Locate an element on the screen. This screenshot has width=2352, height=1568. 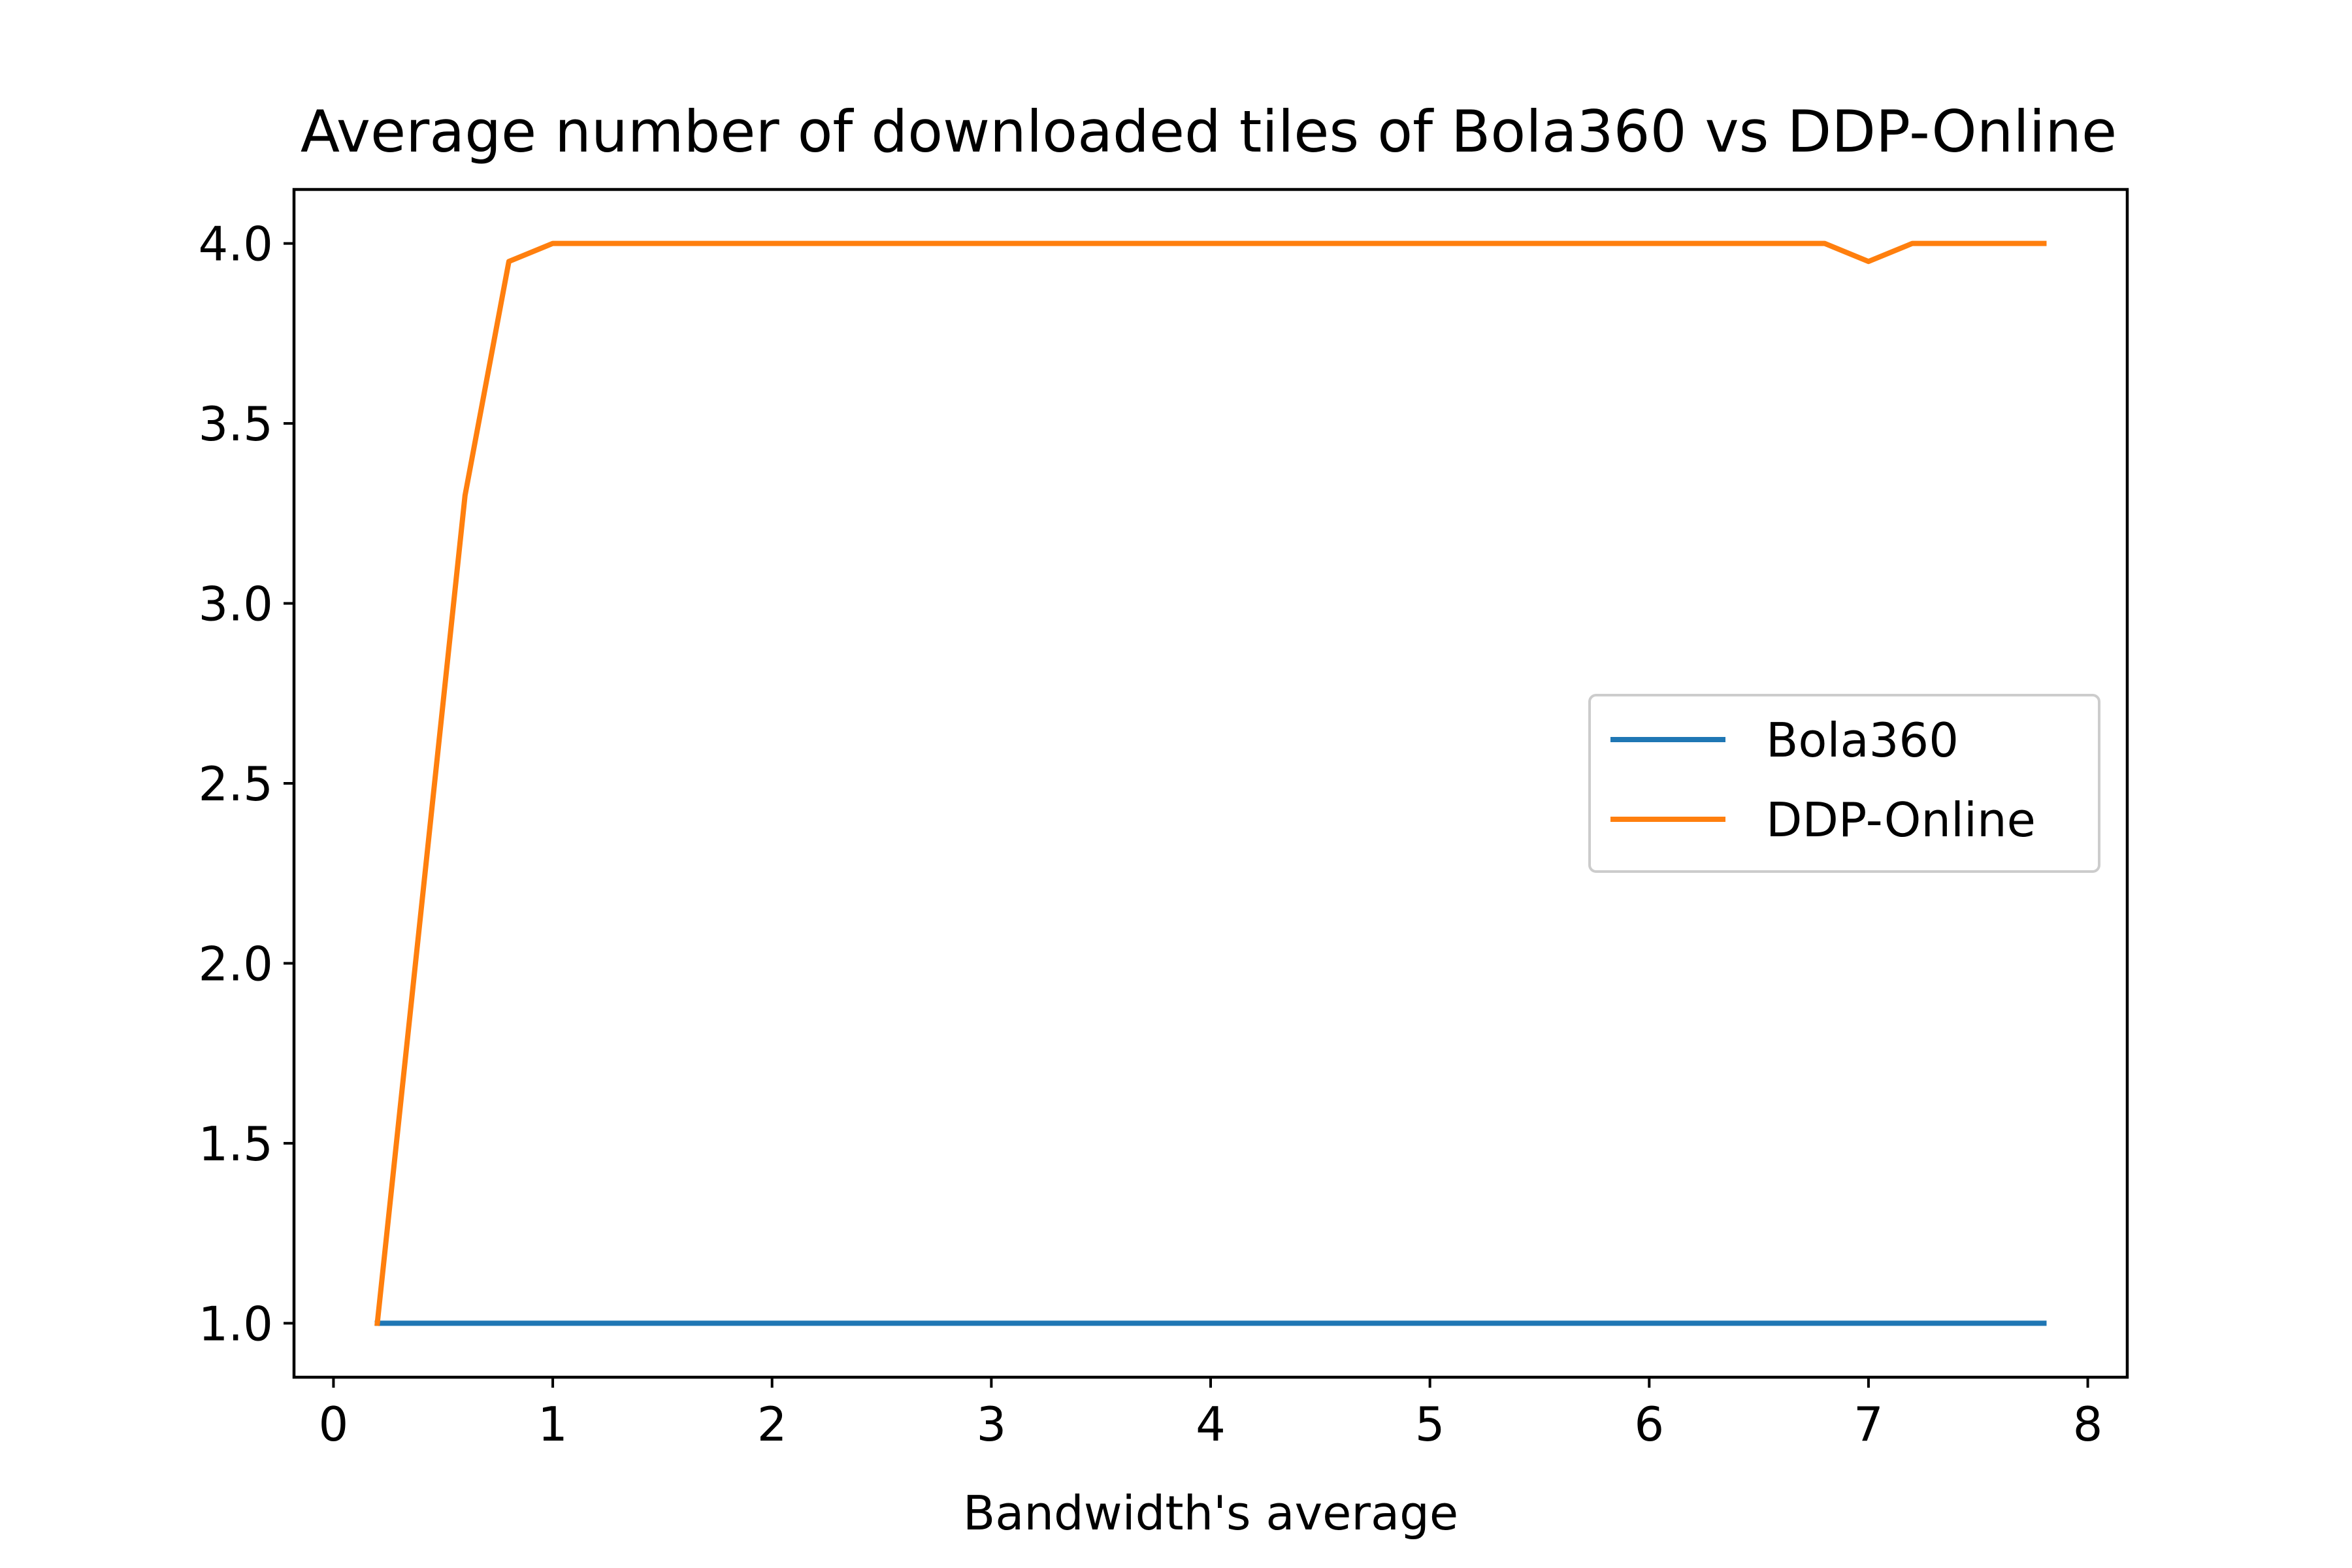
x-tick-label: 7 is located at coordinates (1869, 1424).